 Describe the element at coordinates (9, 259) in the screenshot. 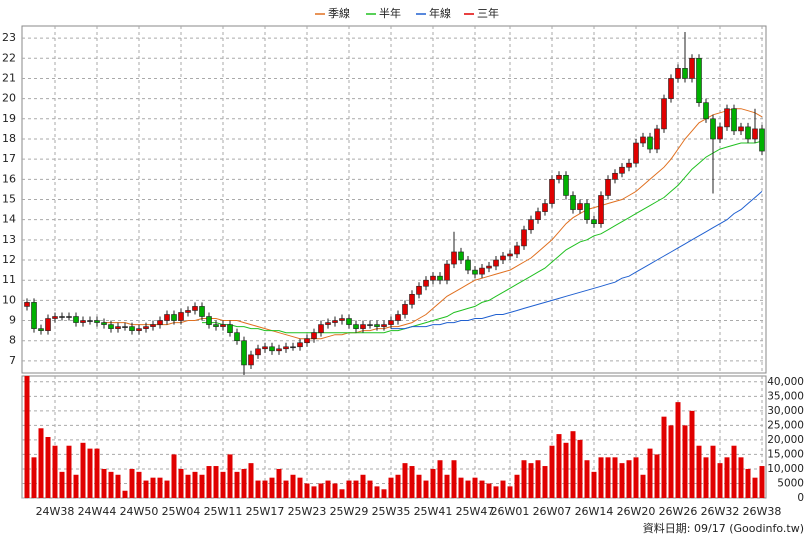

I see `y-tick-label: 12` at that location.